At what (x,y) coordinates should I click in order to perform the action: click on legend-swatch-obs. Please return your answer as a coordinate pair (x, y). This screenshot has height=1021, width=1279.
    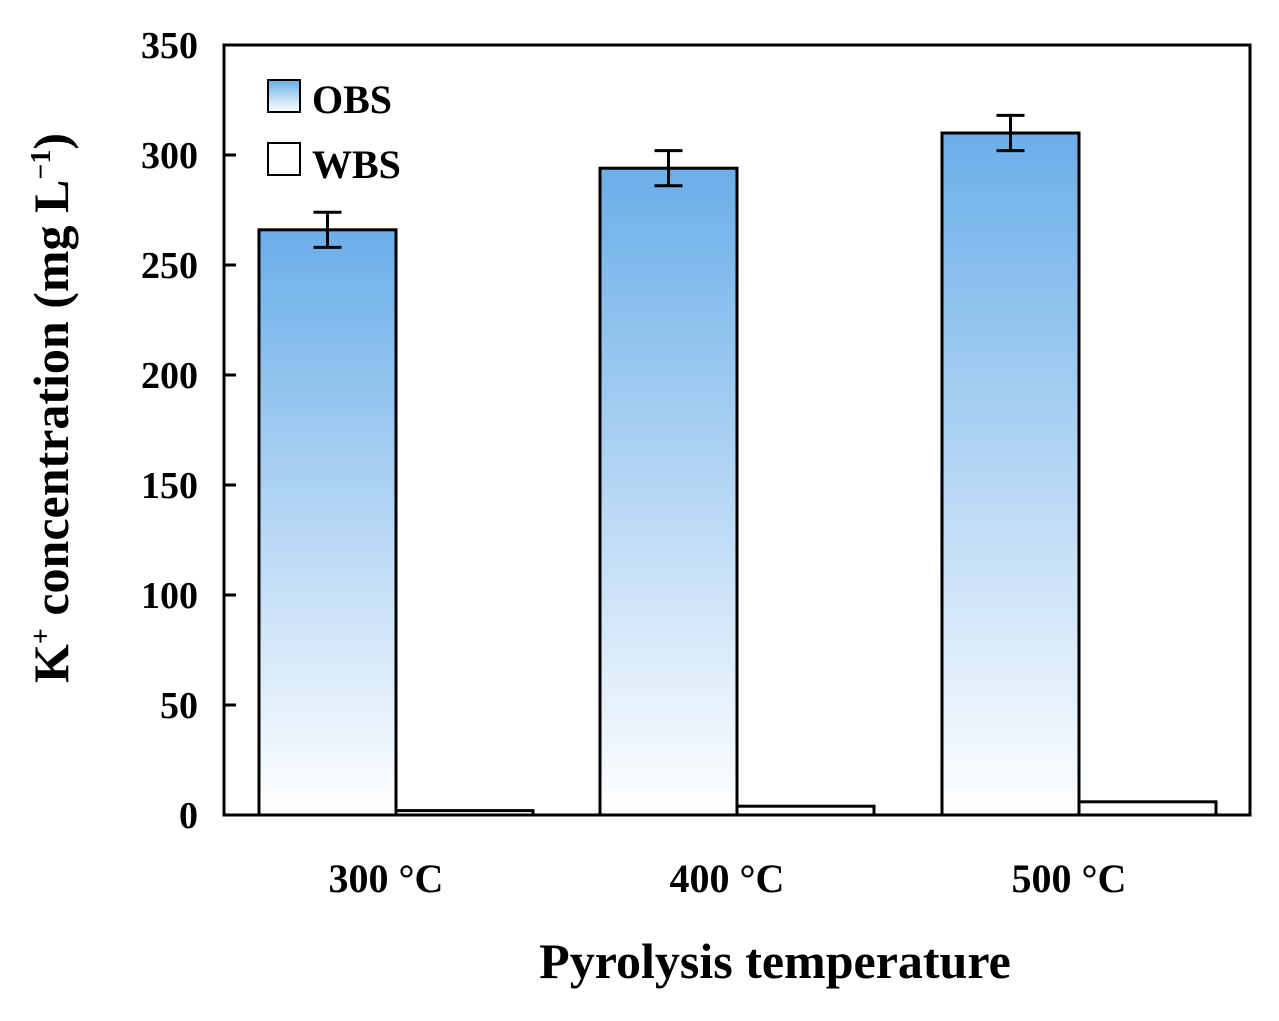
    Looking at the image, I should click on (284, 96).